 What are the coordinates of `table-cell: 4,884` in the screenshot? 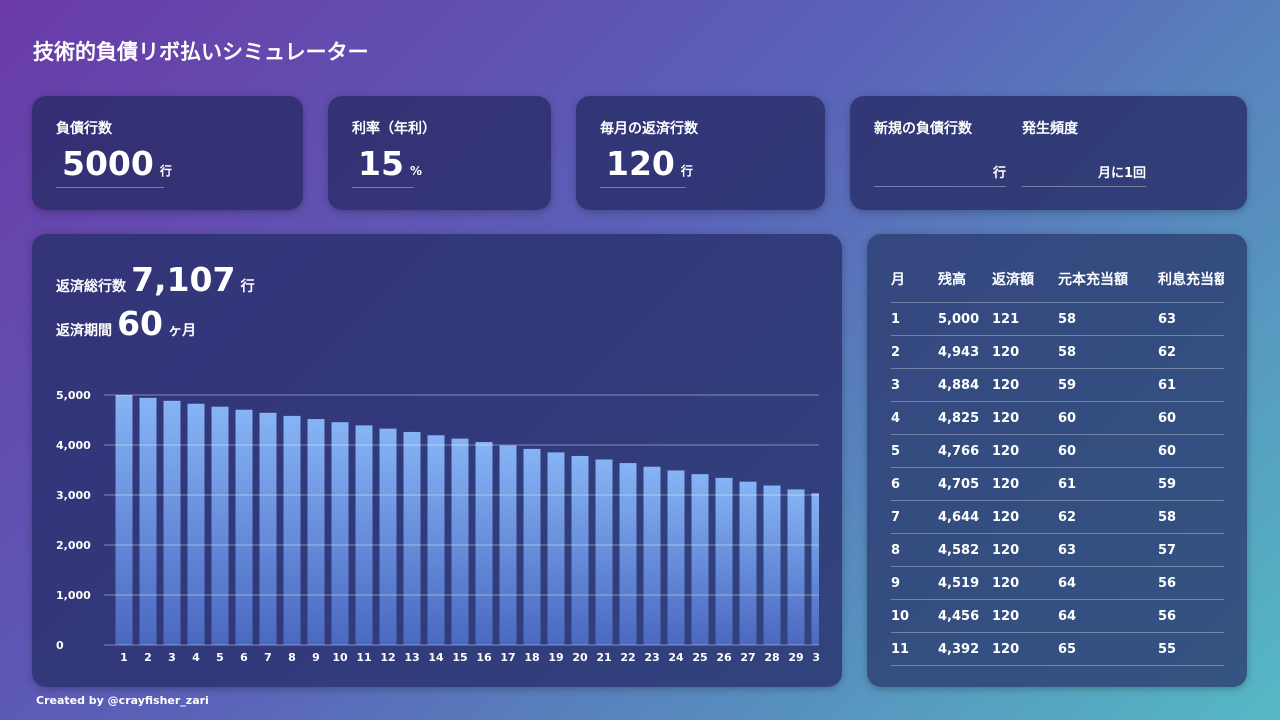 It's located at (965, 385).